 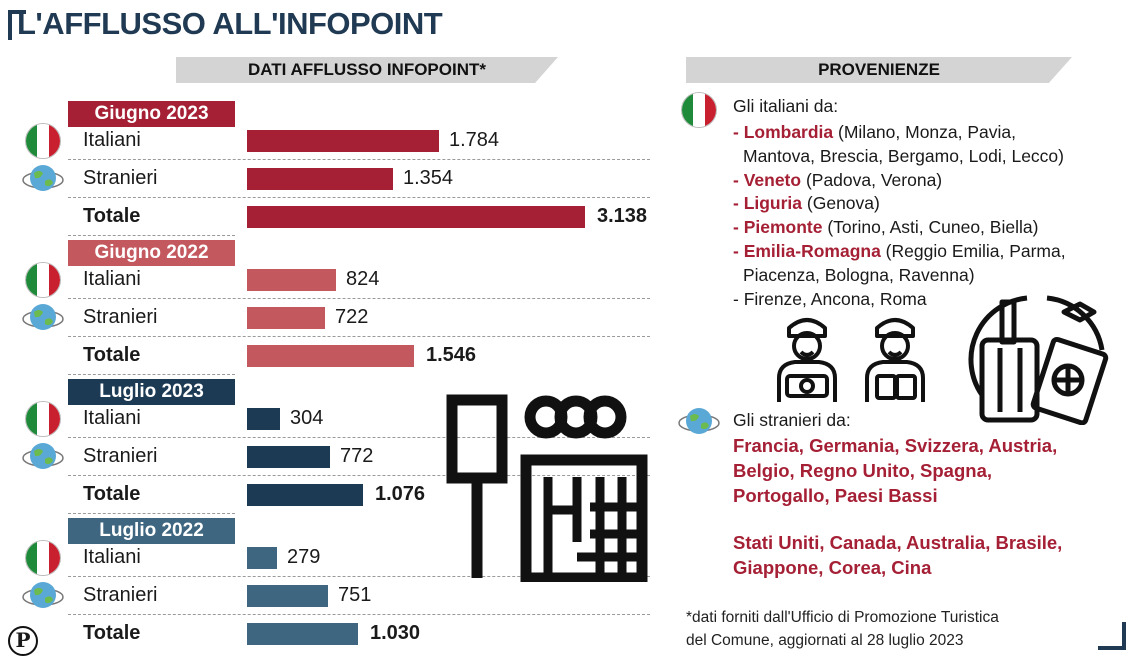 I want to click on region-lombardia-cities: Mantova, Brescia, Bergamo, Lodi, Lecco), so click(x=903, y=156).